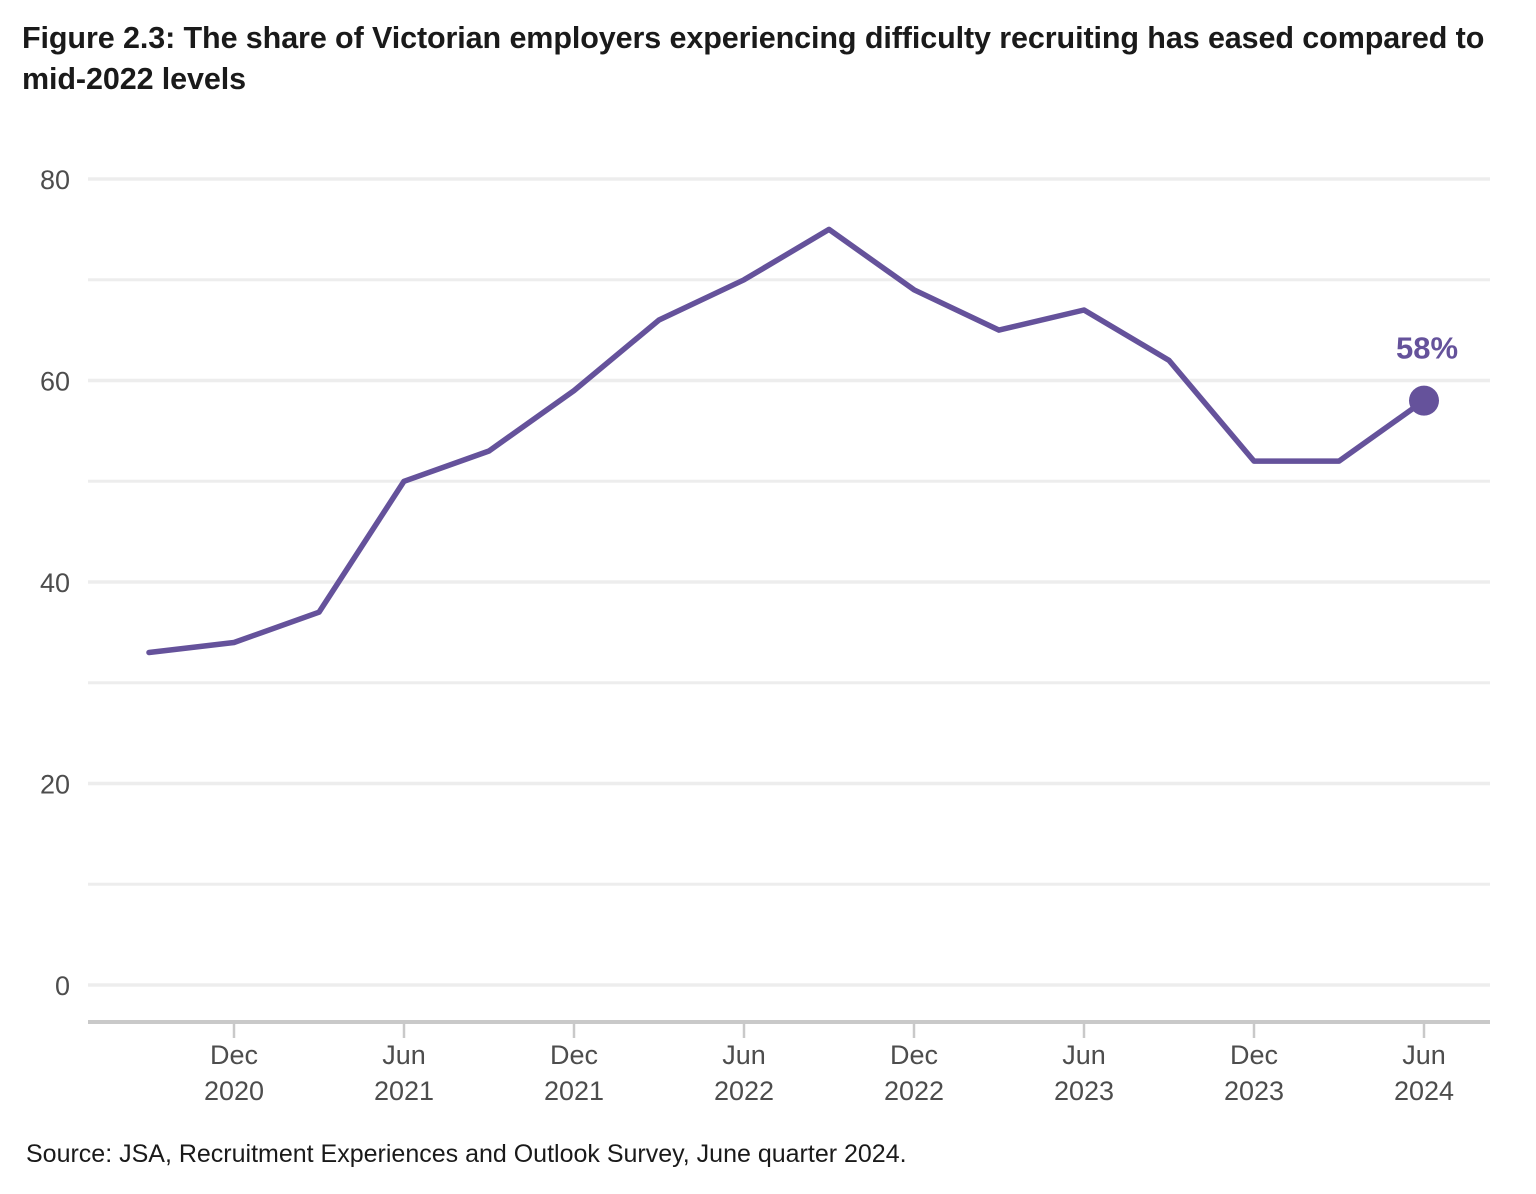 This screenshot has height=1194, width=1536. Describe the element at coordinates (1424, 1091) in the screenshot. I see `x-axis-tick-label-year: 2024` at that location.